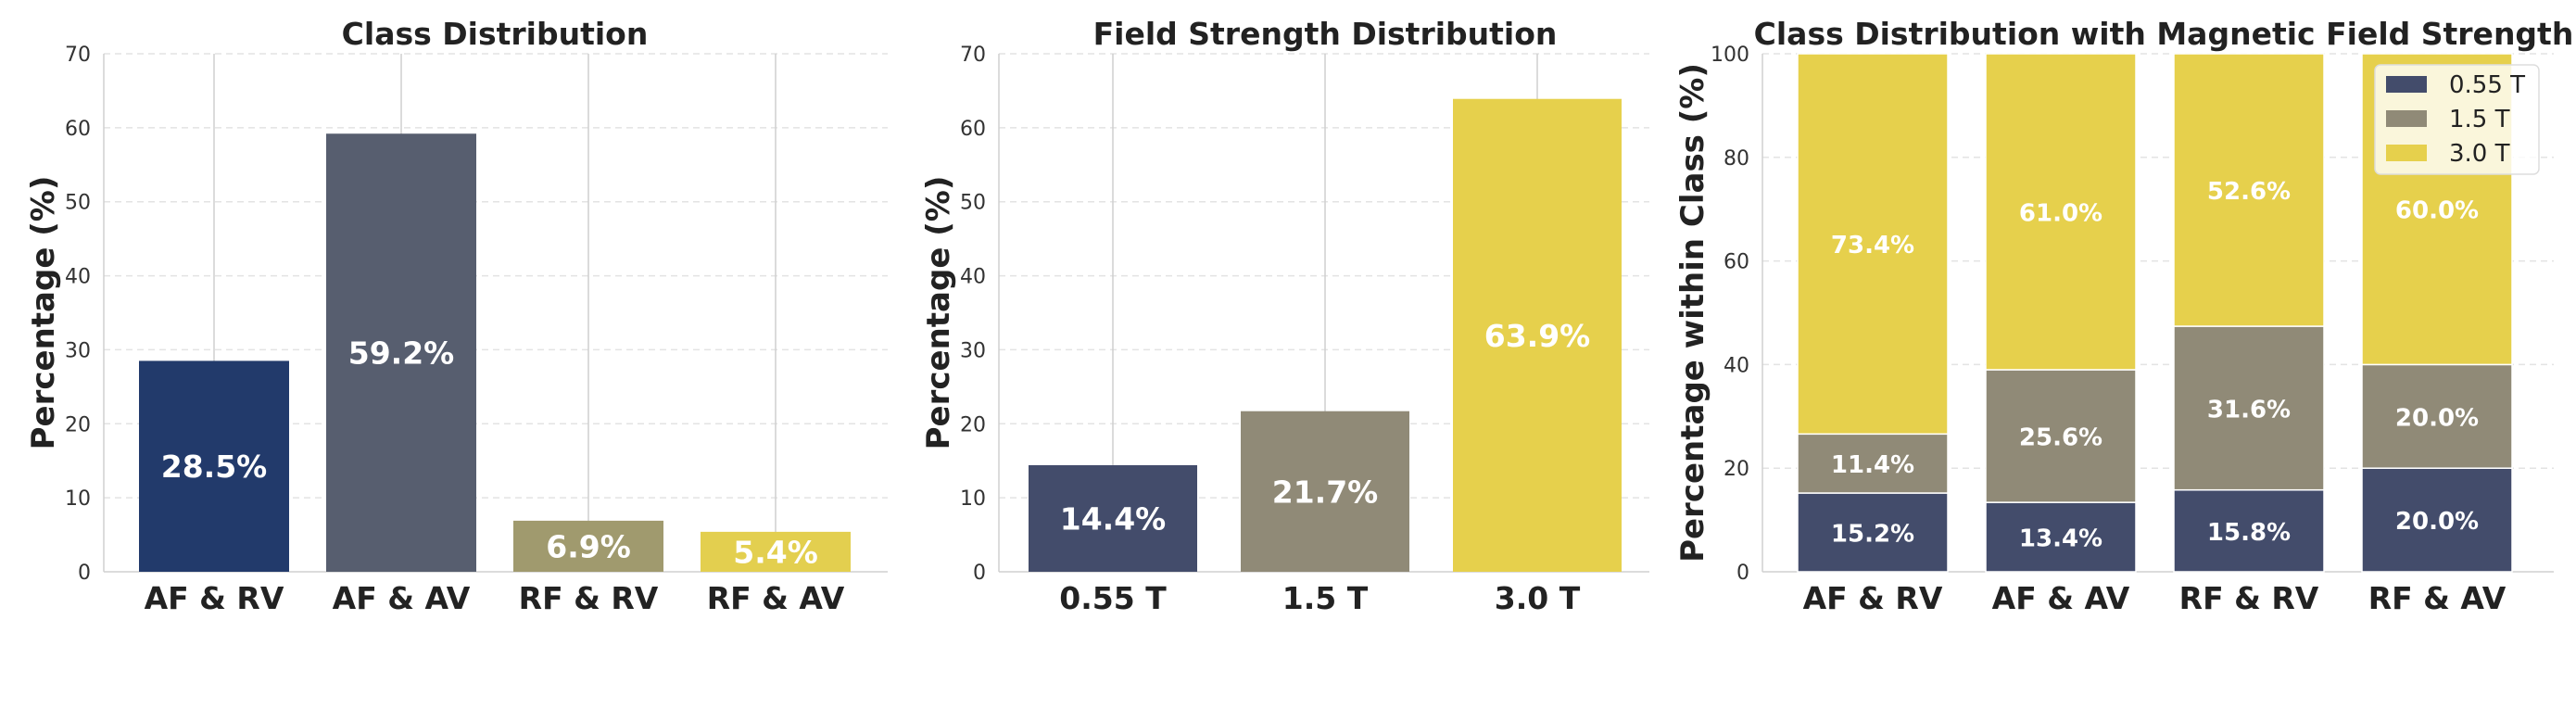 The height and width of the screenshot is (708, 2576). I want to click on legend-label: 3.0 T, so click(2479, 154).